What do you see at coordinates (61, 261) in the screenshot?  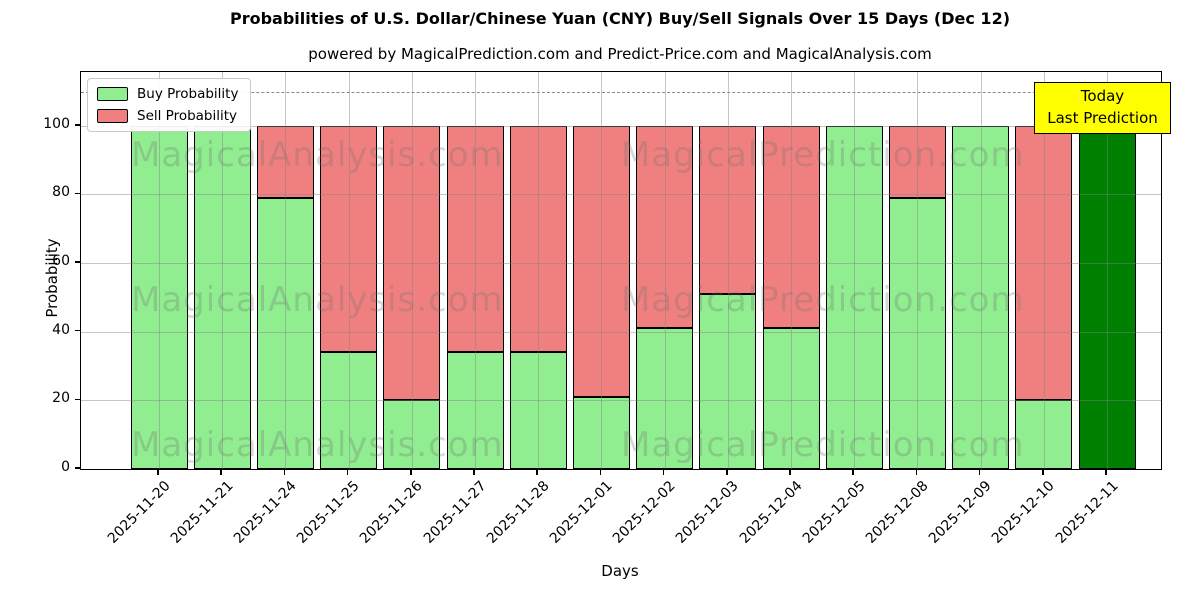 I see `y-tick-label-60: 60` at bounding box center [61, 261].